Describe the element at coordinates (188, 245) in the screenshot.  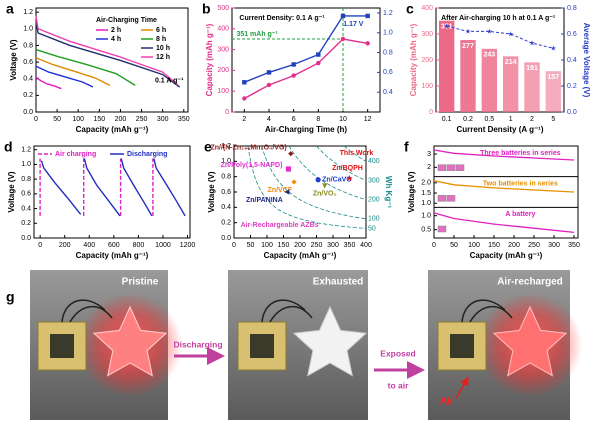
I see `x-tick-label: 1200` at that location.